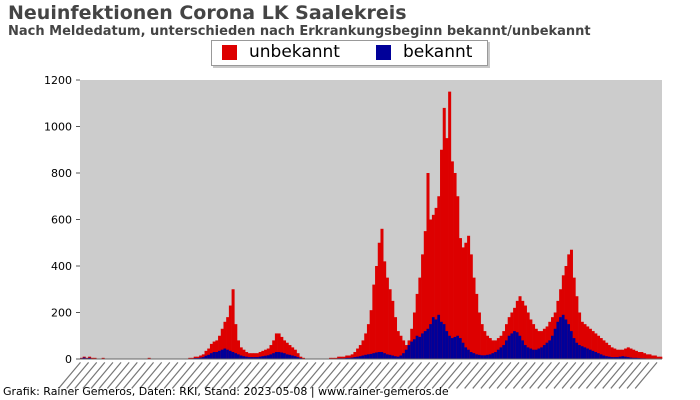  I want to click on y-tick-label-400: 400, so click(61, 266).